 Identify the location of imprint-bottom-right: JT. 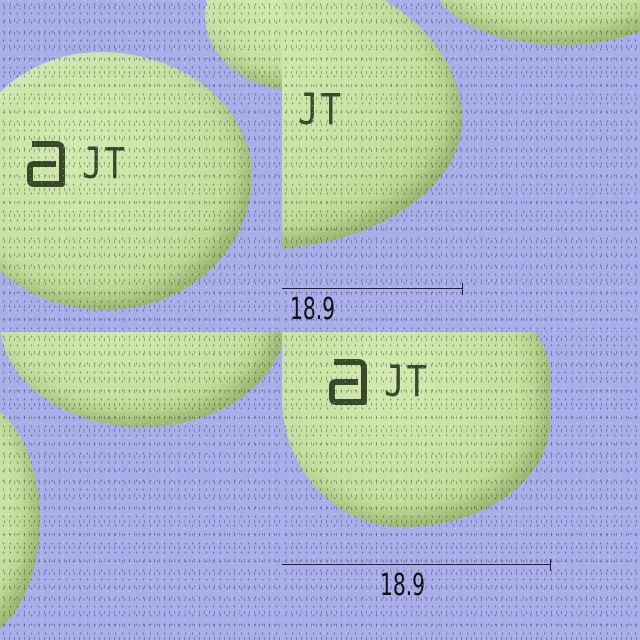
(378, 382).